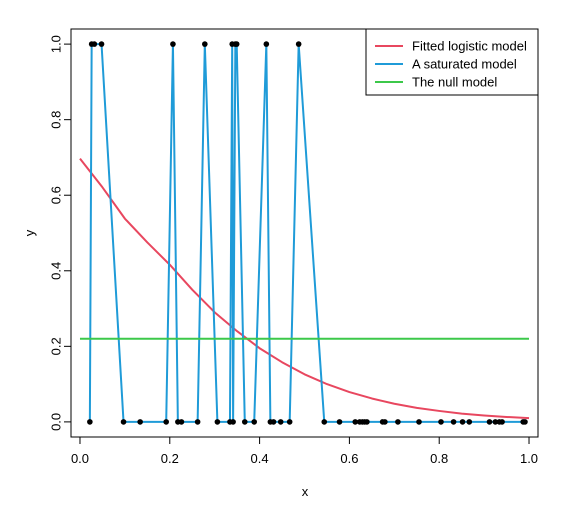 Image resolution: width=578 pixels, height=511 pixels. Describe the element at coordinates (529, 458) in the screenshot. I see `x-tick-label: 1.0` at that location.